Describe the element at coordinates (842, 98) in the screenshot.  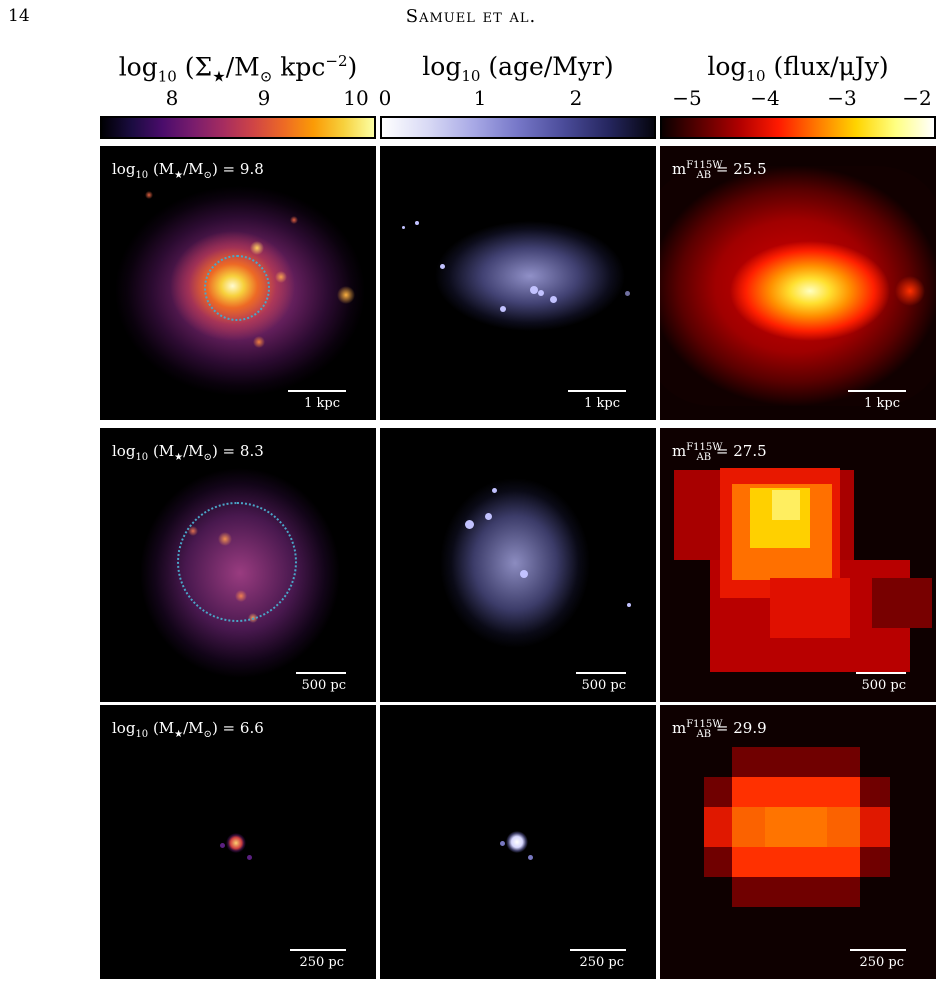
I see `tick-label: −3` at that location.